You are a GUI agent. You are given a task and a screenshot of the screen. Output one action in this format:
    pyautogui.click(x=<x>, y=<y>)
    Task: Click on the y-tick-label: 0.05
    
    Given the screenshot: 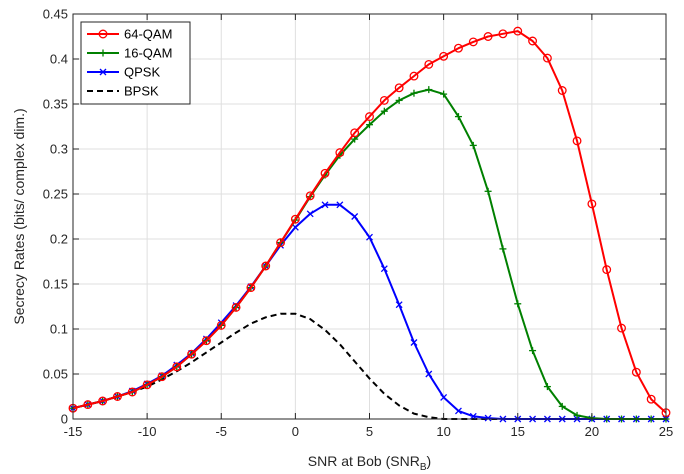 What is the action you would take?
    pyautogui.click(x=55, y=374)
    